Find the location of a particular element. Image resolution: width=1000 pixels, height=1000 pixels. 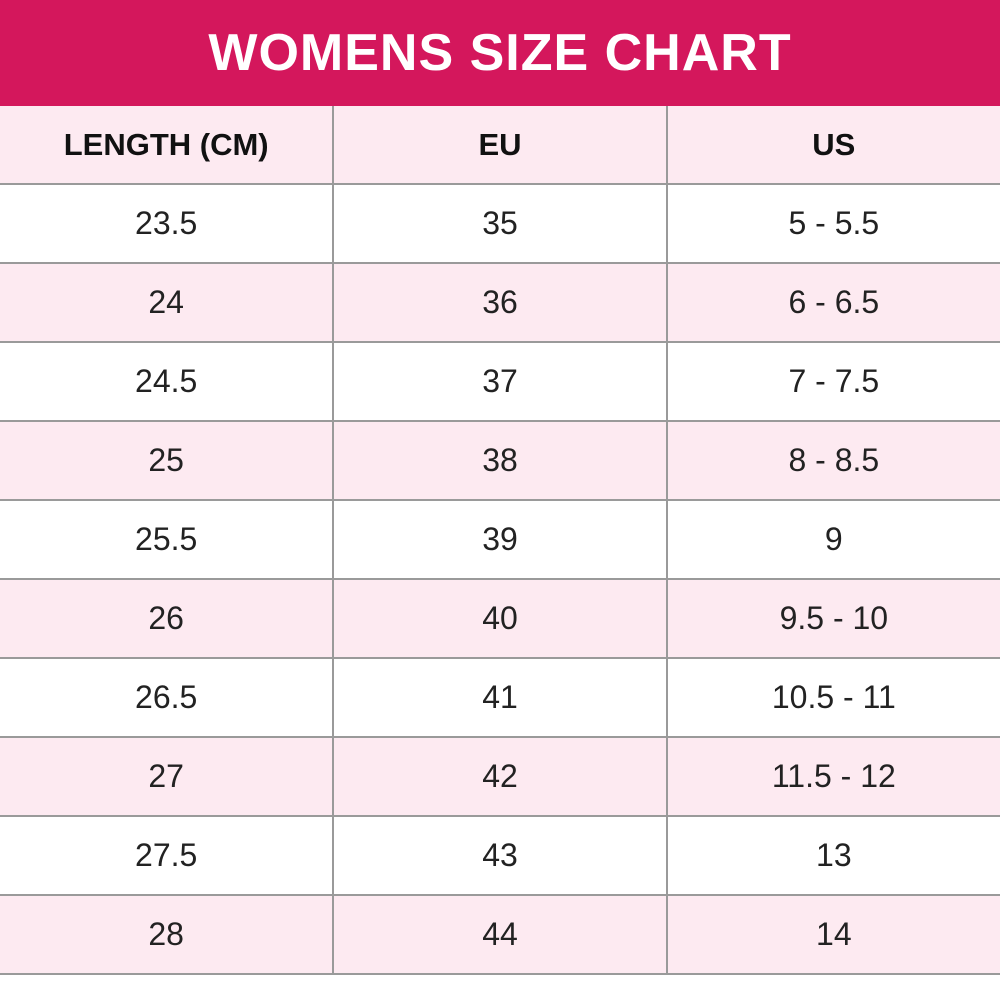

table-row: 24 36 6 - 6.5 is located at coordinates (500, 302).